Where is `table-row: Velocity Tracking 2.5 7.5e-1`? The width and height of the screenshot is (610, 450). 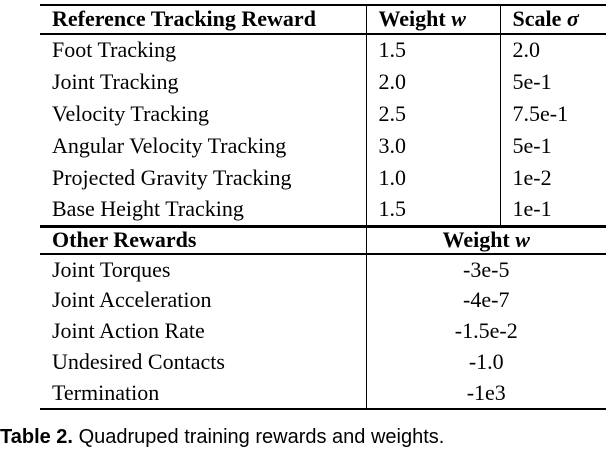
table-row: Velocity Tracking 2.5 7.5e-1 is located at coordinates (323, 114).